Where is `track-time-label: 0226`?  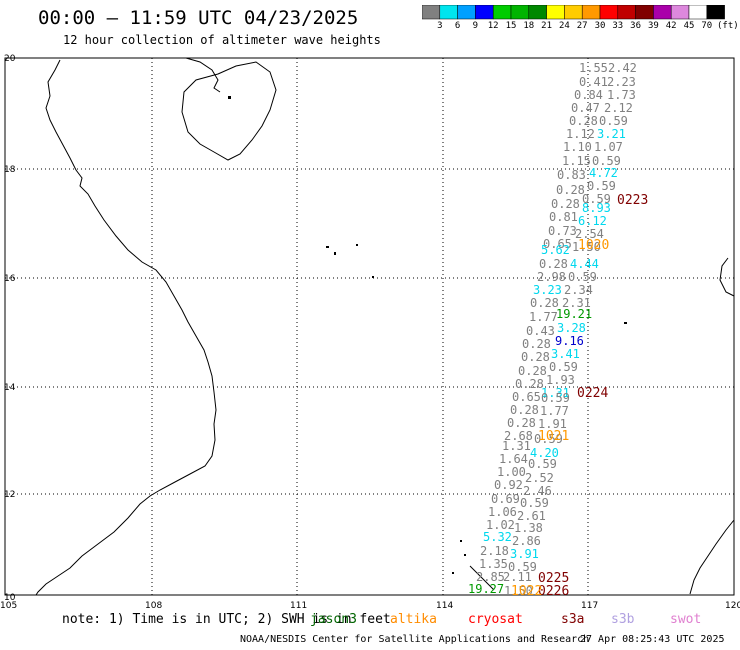 track-time-label: 0226 is located at coordinates (554, 591).